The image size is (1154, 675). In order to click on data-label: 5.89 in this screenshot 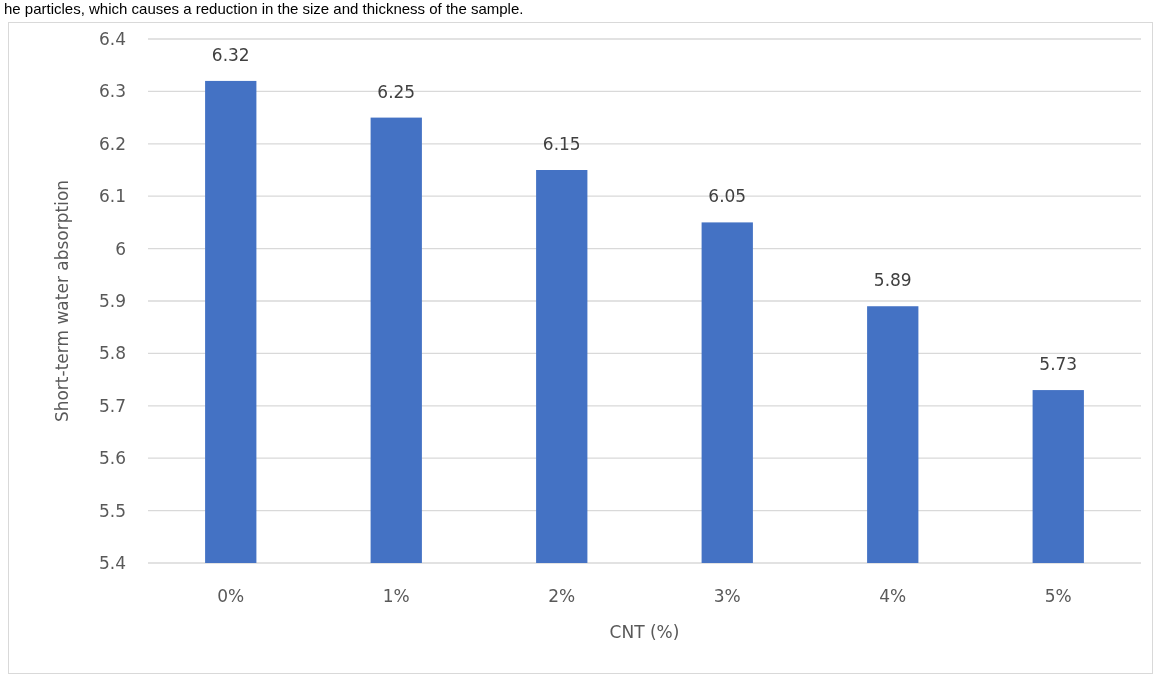, I will do `click(892, 280)`.